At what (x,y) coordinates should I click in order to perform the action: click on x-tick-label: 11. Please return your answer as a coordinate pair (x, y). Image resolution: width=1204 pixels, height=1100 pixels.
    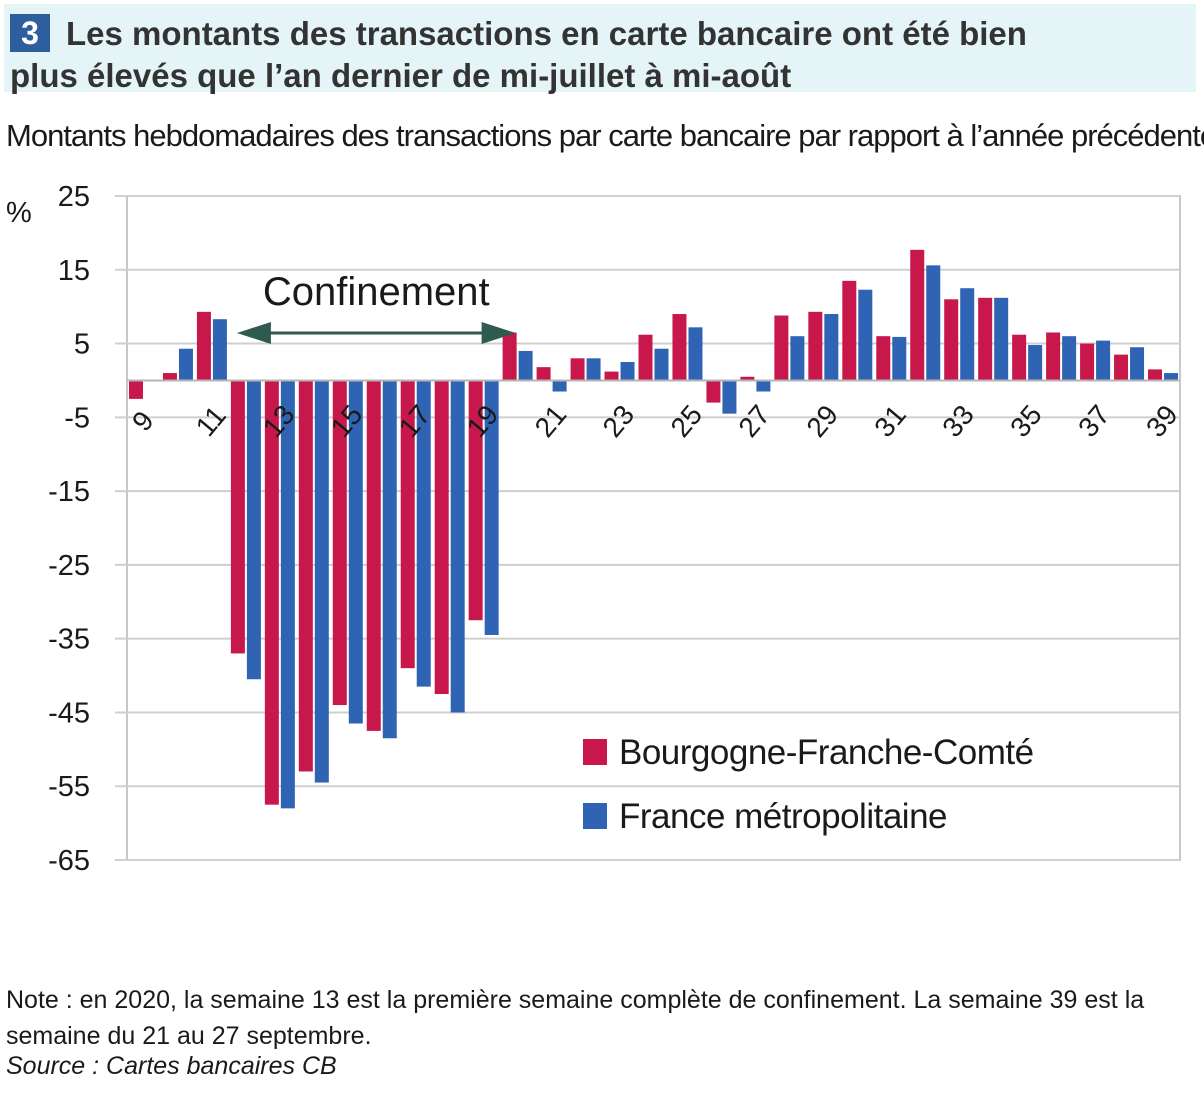
    Looking at the image, I should click on (211, 421).